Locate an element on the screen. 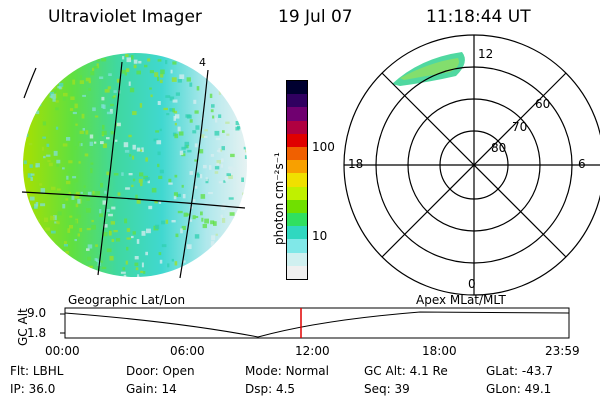 The height and width of the screenshot is (400, 600). info-flt: Flt: LBHL is located at coordinates (37, 371).